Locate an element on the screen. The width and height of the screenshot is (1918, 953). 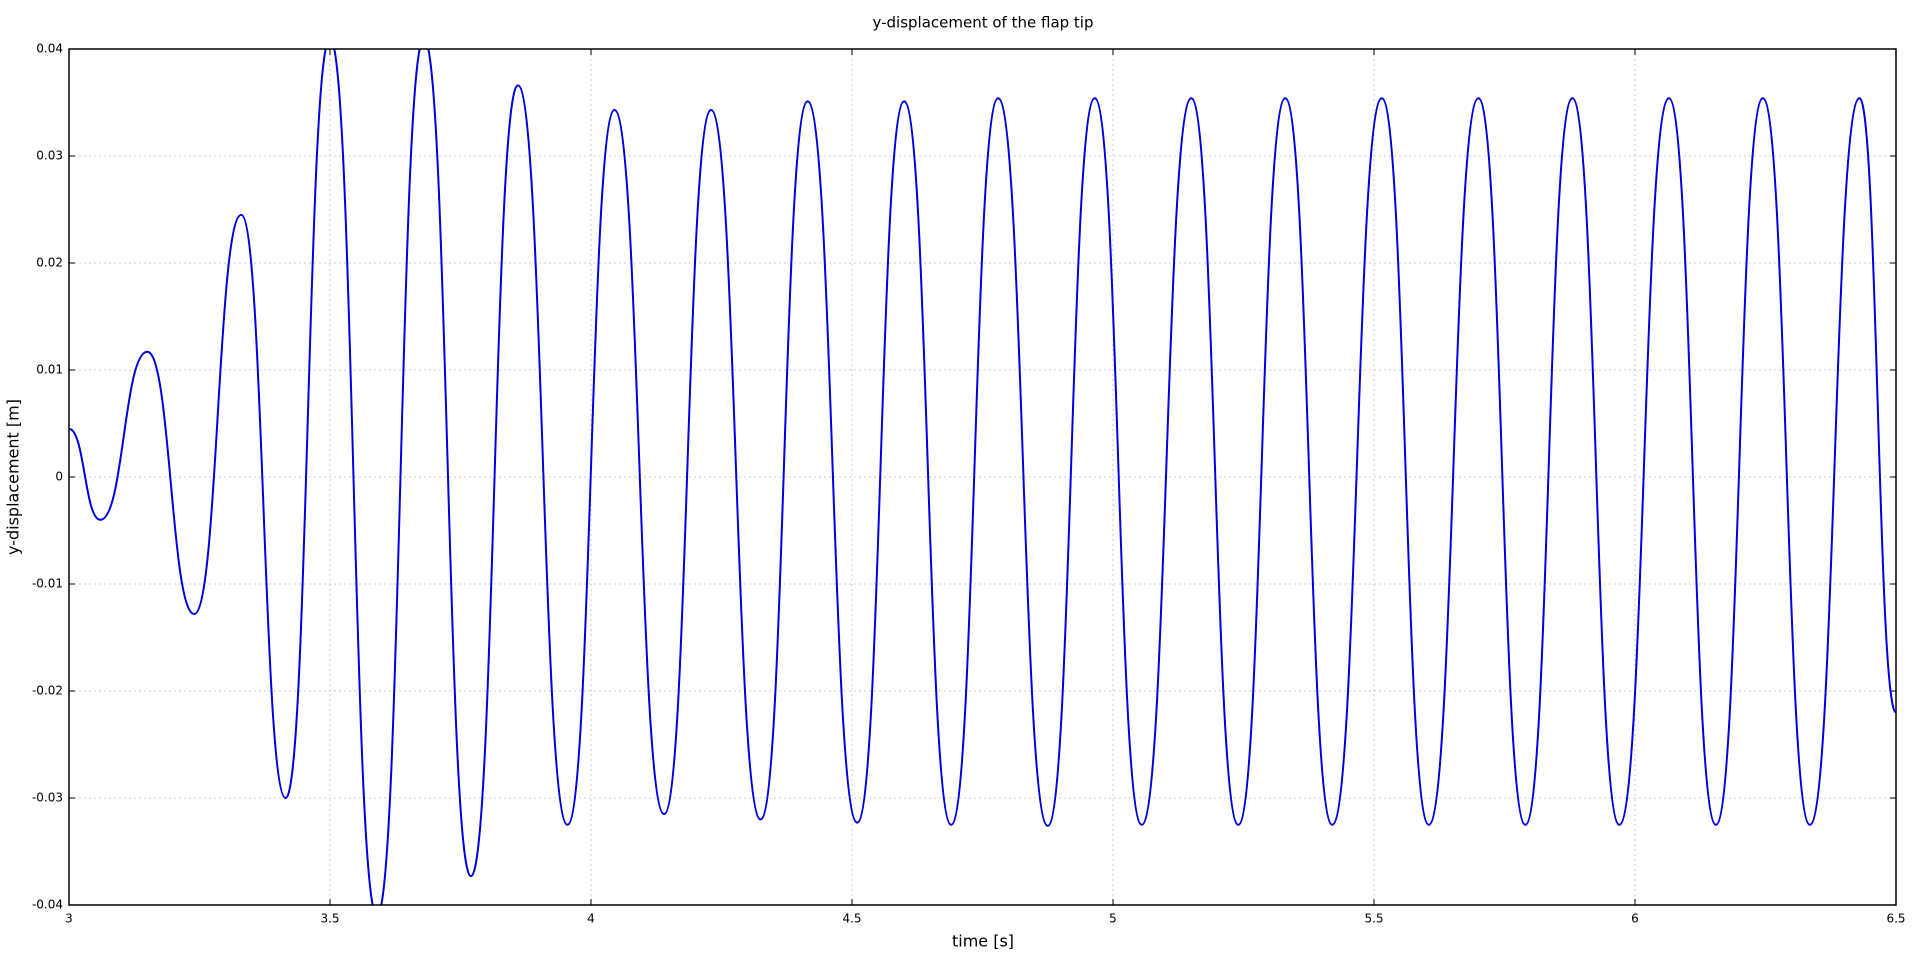
y-tick-label: -0.02 is located at coordinates (47, 691).